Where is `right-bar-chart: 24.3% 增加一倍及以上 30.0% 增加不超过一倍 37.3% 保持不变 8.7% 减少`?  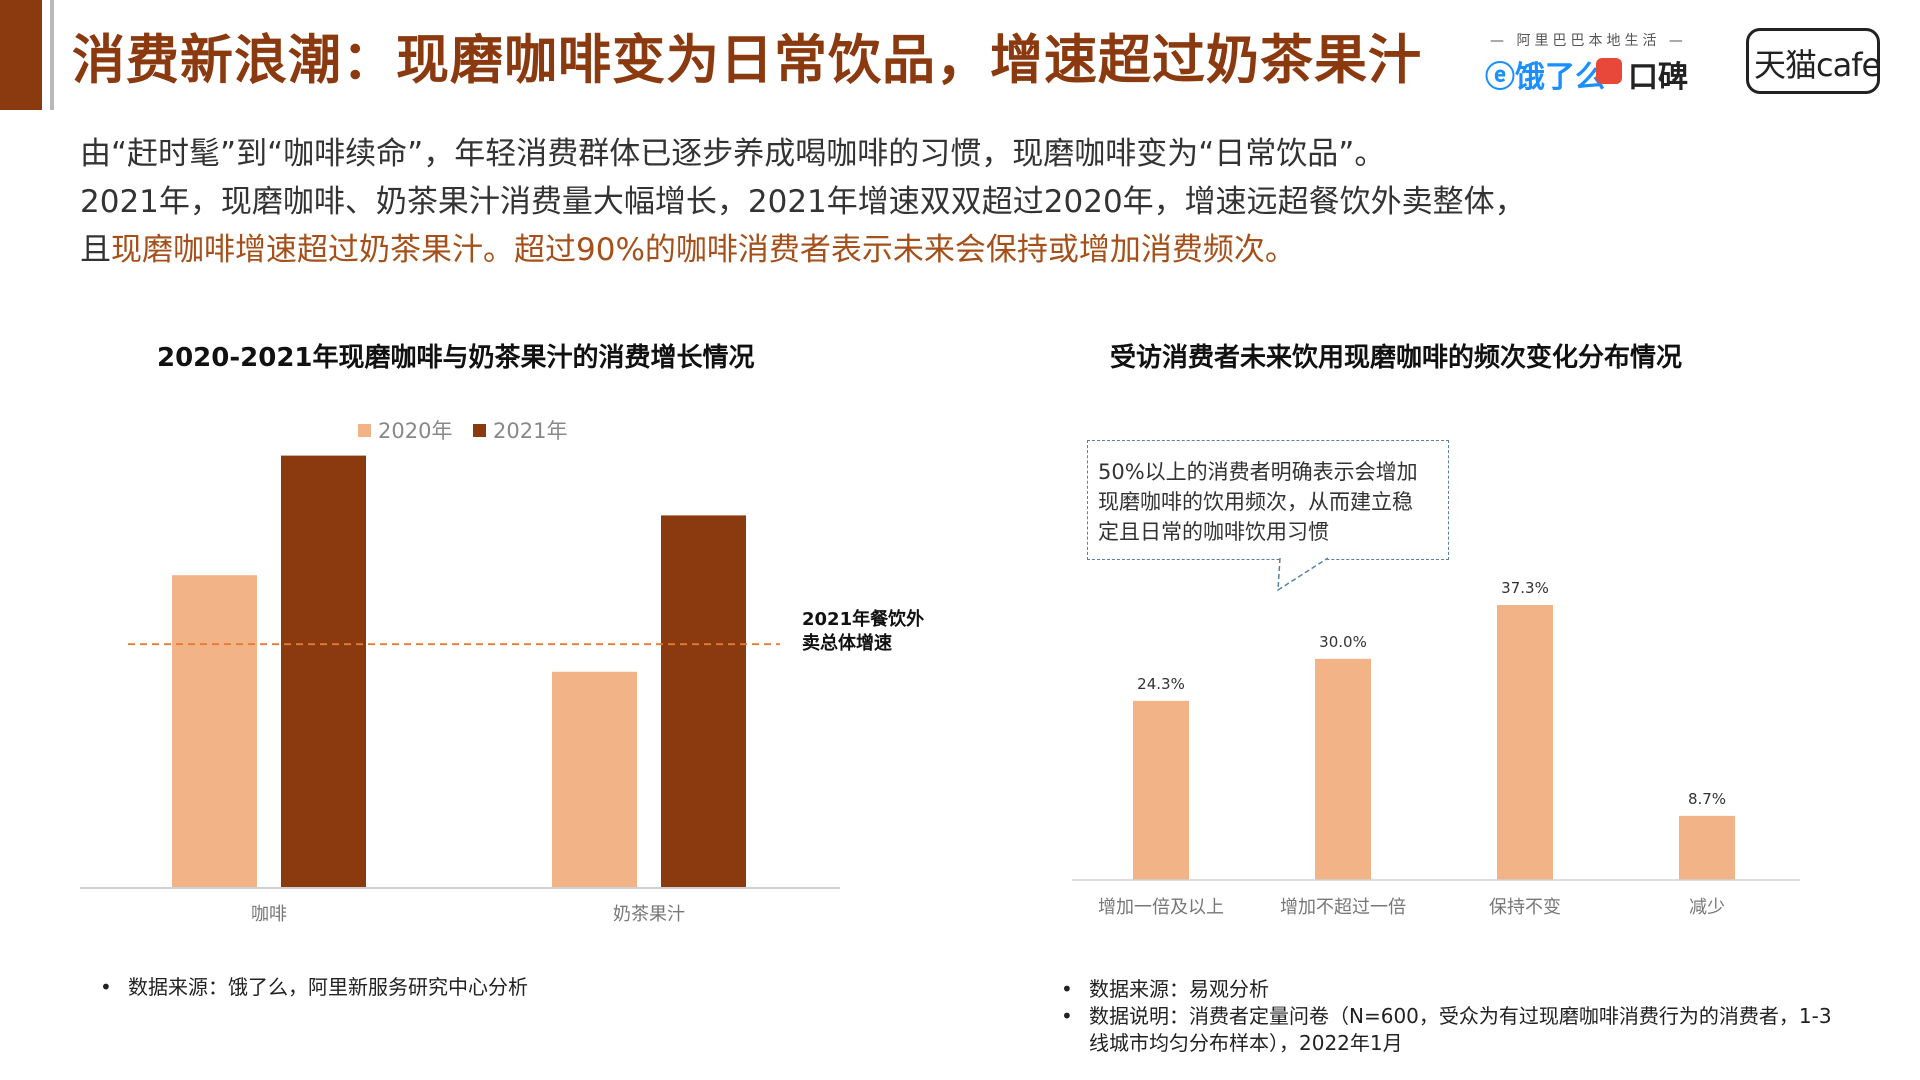 right-bar-chart: 24.3% 增加一倍及以上 30.0% 增加不超过一倍 37.3% 保持不变 8.7% 减少 is located at coordinates (1436, 748).